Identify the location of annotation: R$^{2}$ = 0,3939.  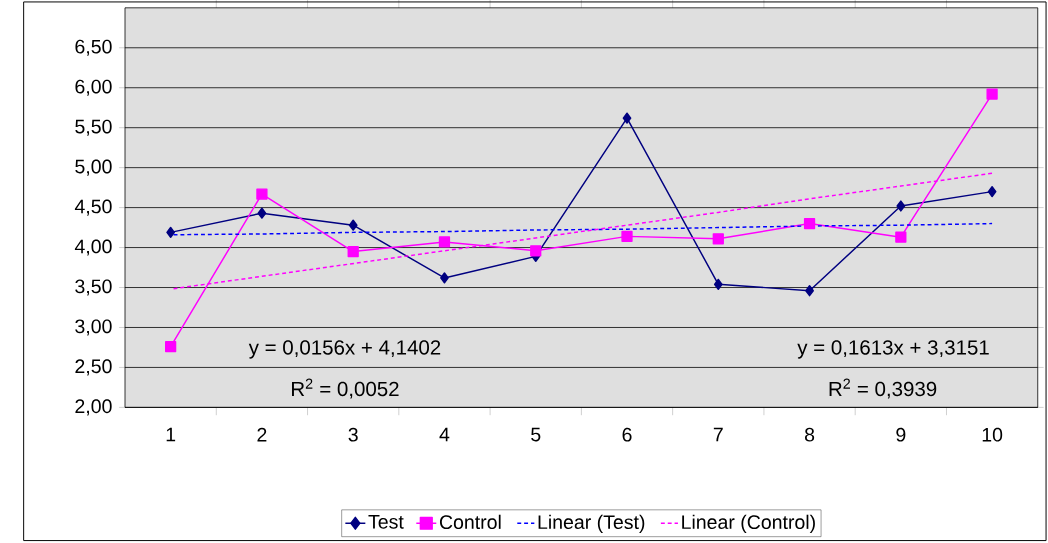
(883, 388).